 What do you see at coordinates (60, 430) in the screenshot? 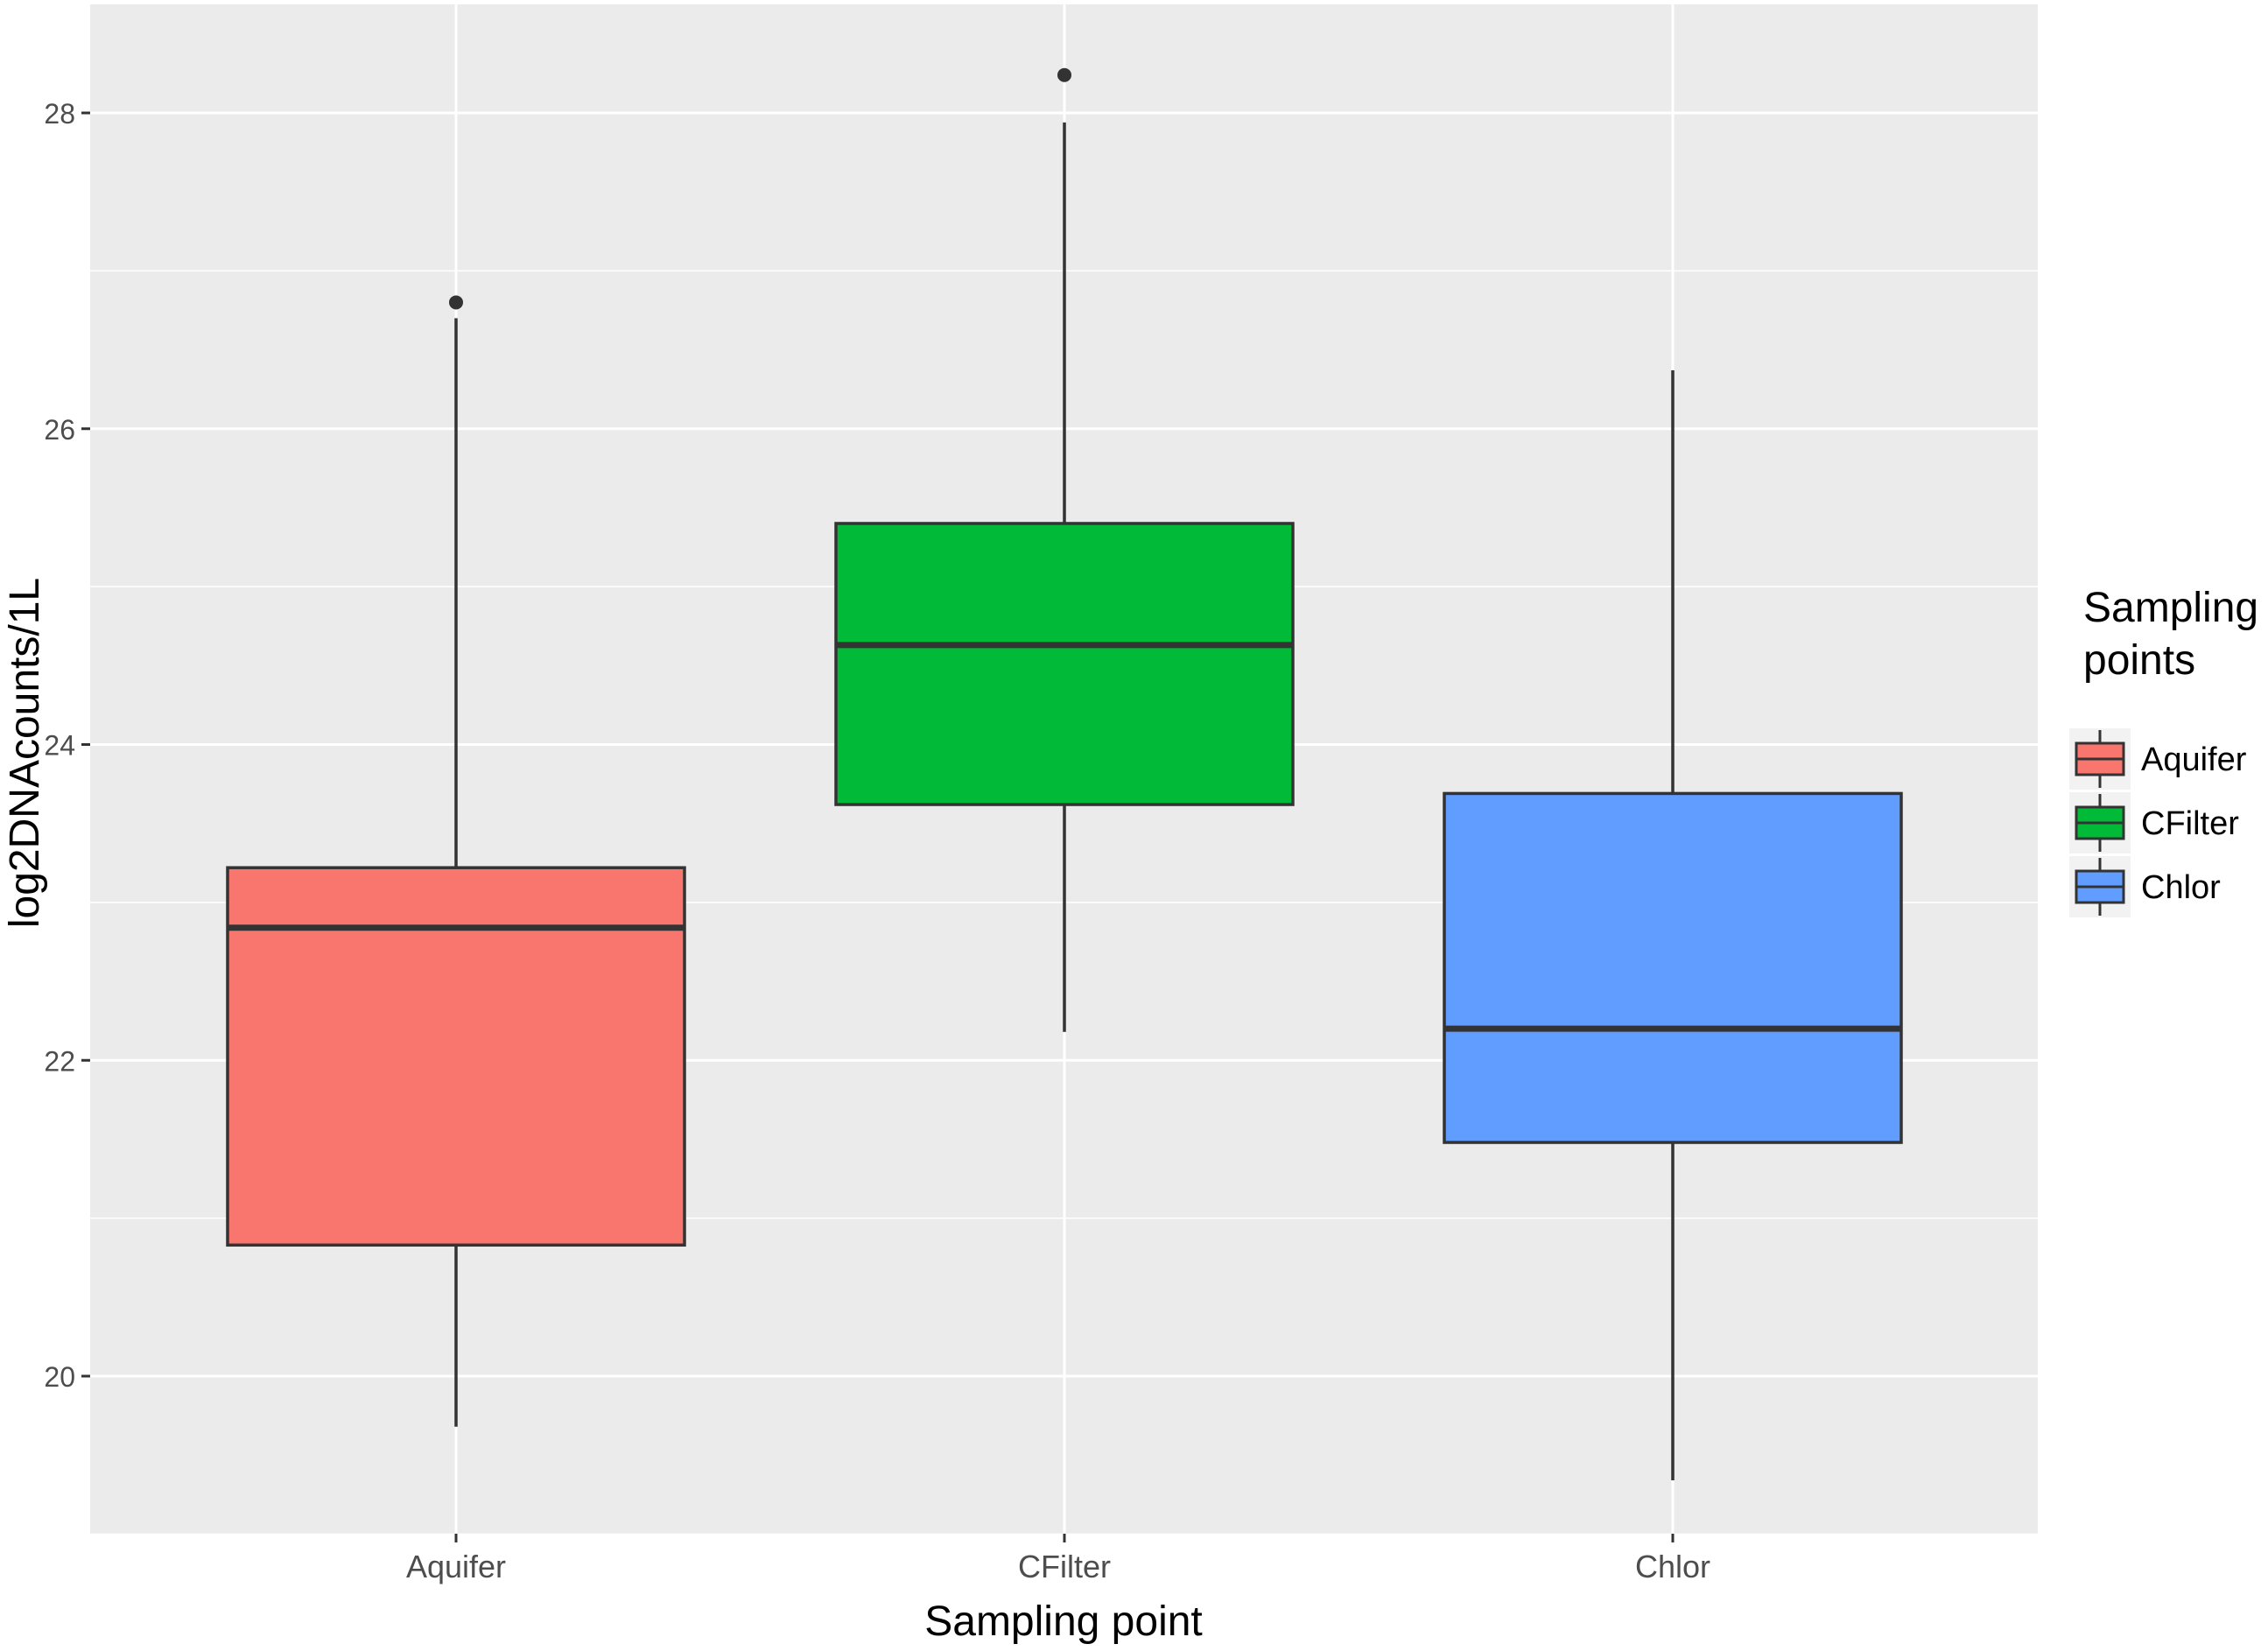
I see `y-tick-label: 26` at bounding box center [60, 430].